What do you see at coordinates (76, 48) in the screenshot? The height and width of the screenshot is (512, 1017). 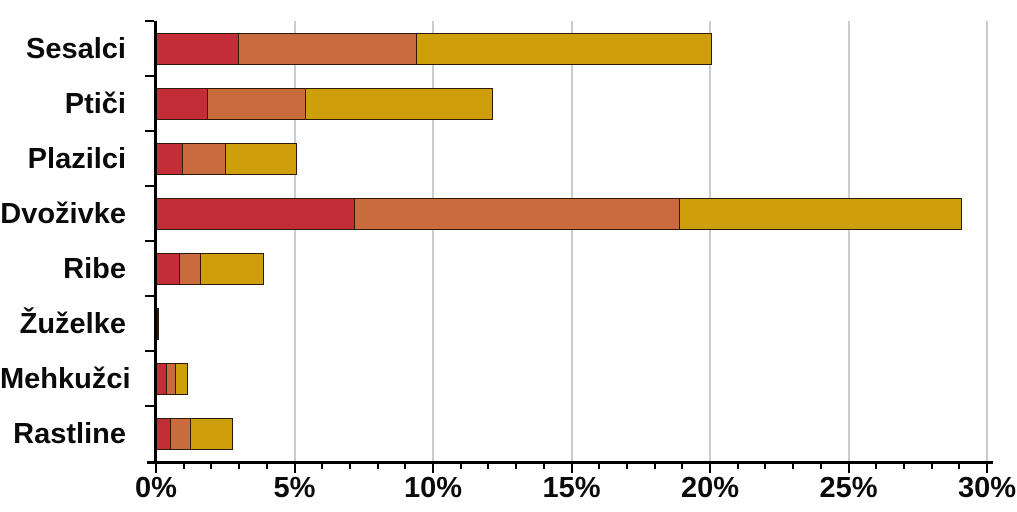 I see `category-label-sesalci: Sesalci` at bounding box center [76, 48].